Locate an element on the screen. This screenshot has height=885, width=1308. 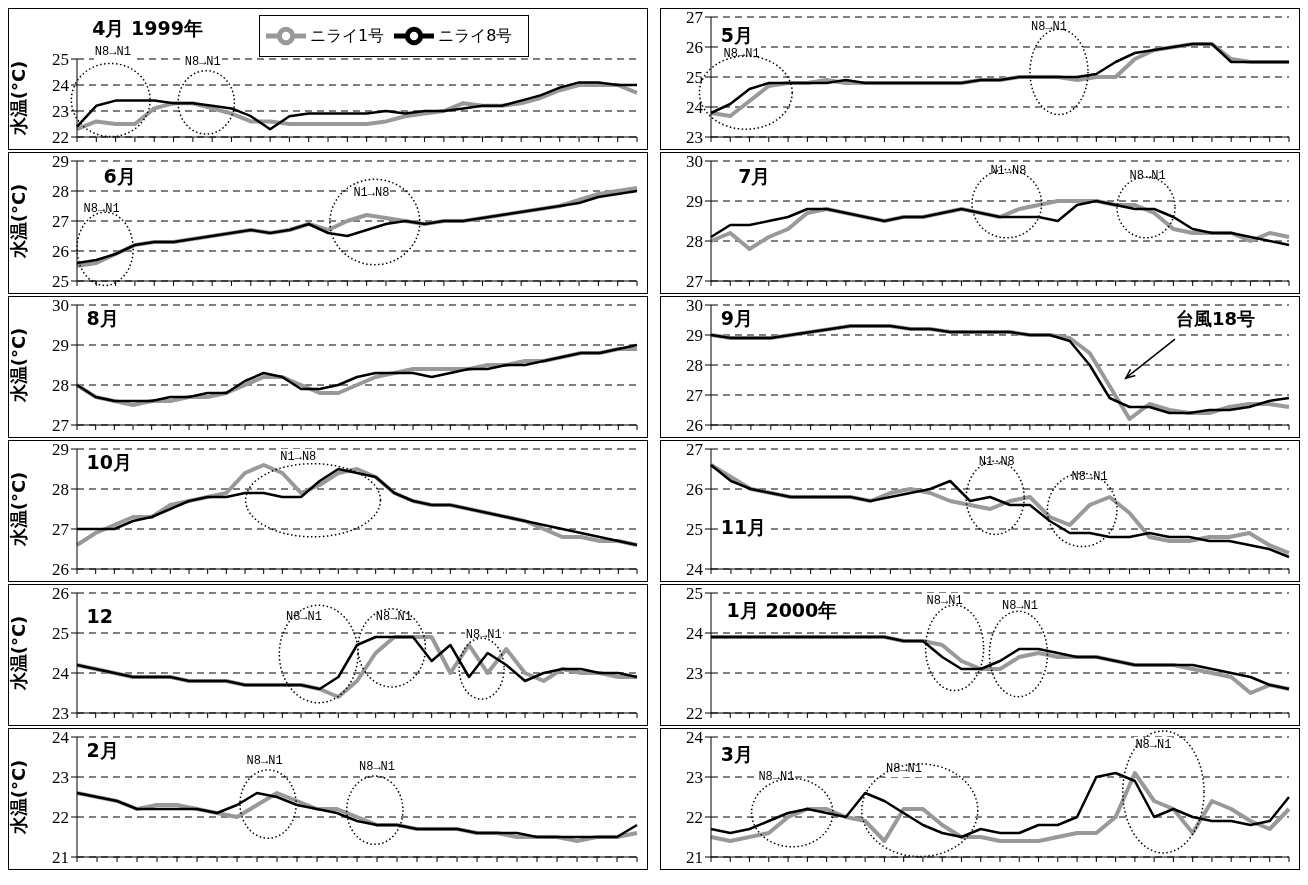
chart-title: 4月 1999年 is located at coordinates (147, 28).